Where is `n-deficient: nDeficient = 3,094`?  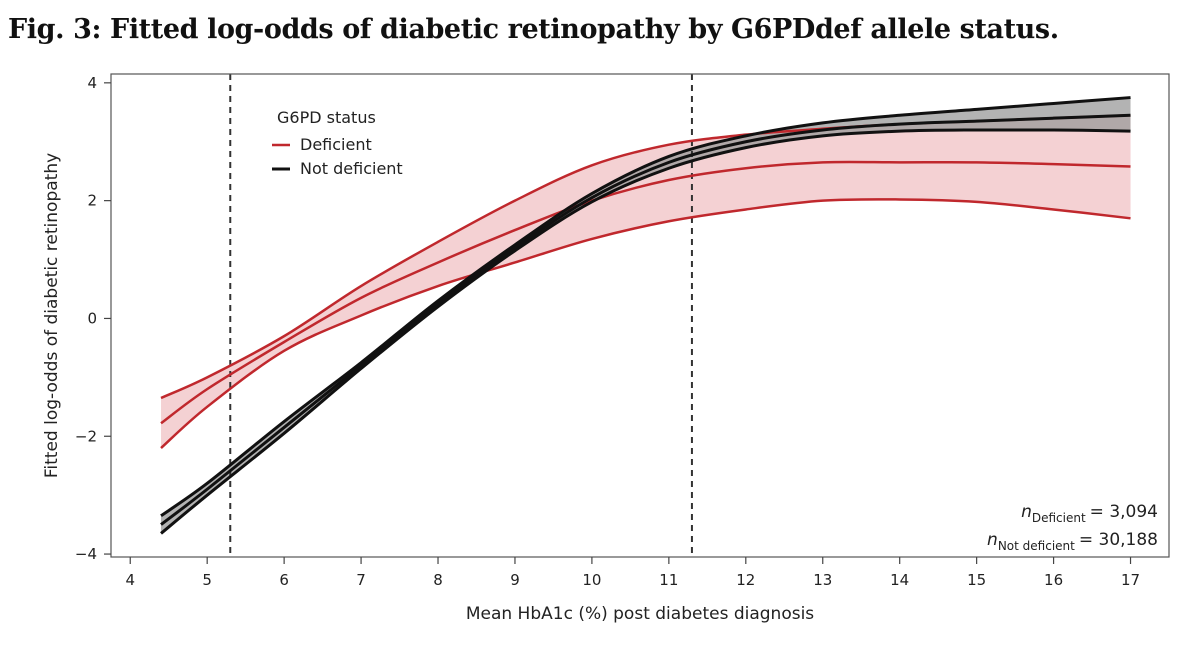 n-deficient: nDeficient = 3,094 is located at coordinates (1089, 513).